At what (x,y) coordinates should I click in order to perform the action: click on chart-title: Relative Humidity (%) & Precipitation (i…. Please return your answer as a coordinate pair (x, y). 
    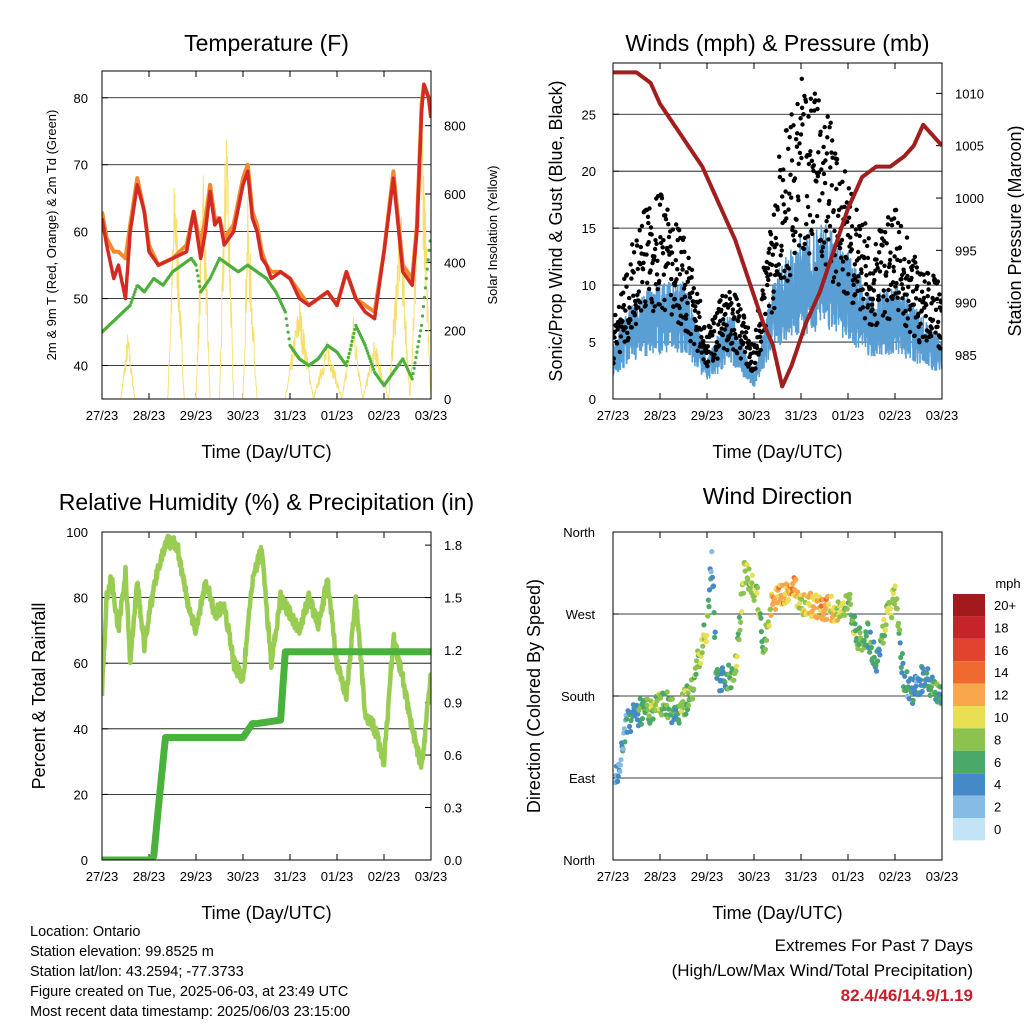
    Looking at the image, I should click on (266, 502).